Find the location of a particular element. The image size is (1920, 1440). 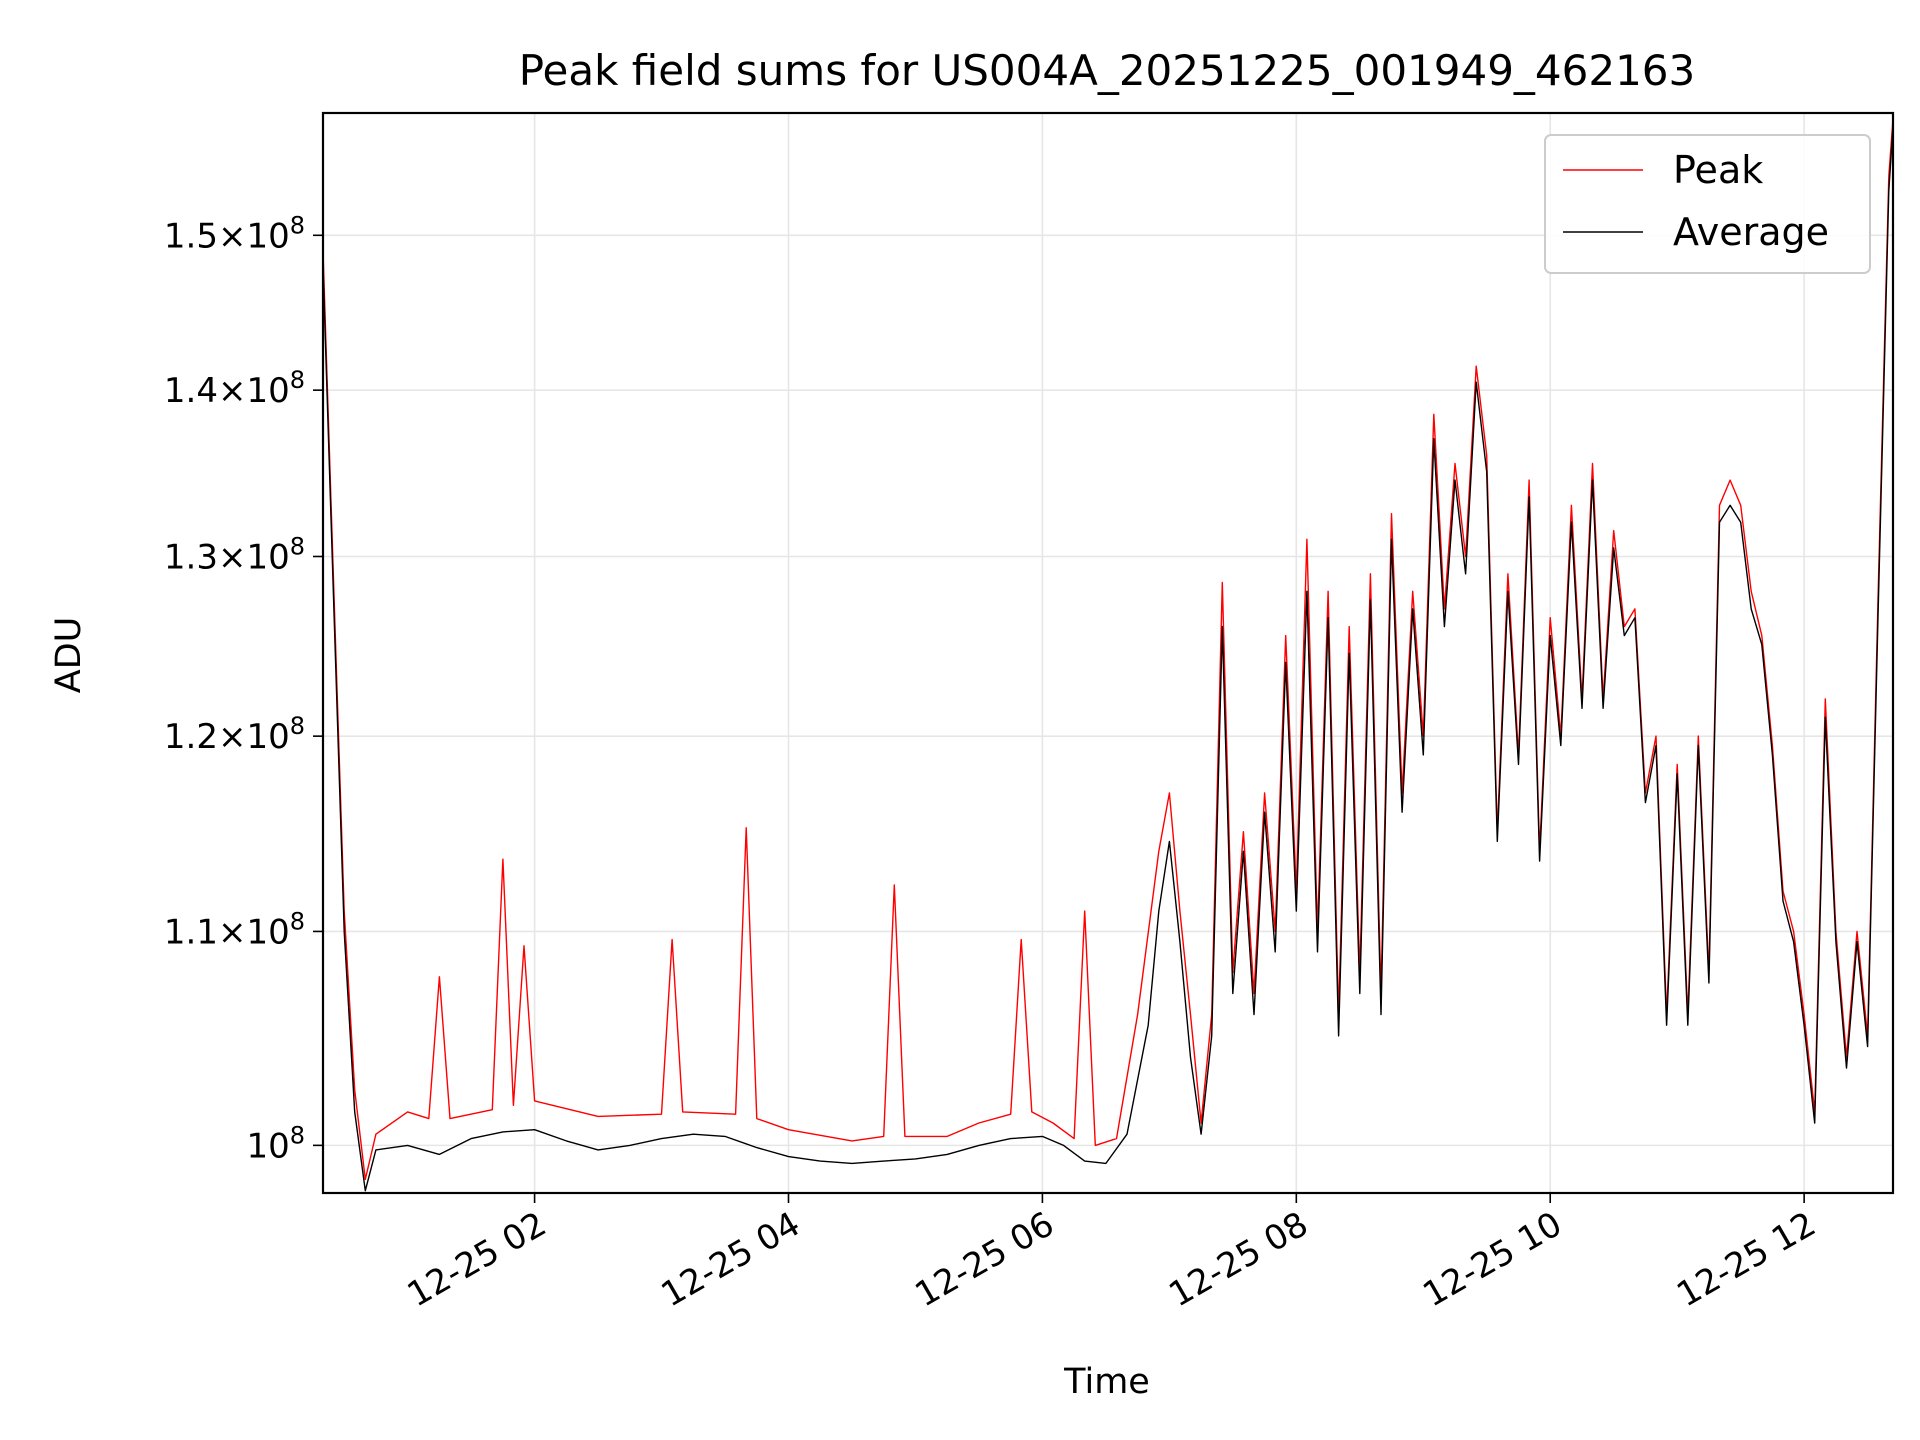

x-axis-label: Time is located at coordinates (1106, 1382).